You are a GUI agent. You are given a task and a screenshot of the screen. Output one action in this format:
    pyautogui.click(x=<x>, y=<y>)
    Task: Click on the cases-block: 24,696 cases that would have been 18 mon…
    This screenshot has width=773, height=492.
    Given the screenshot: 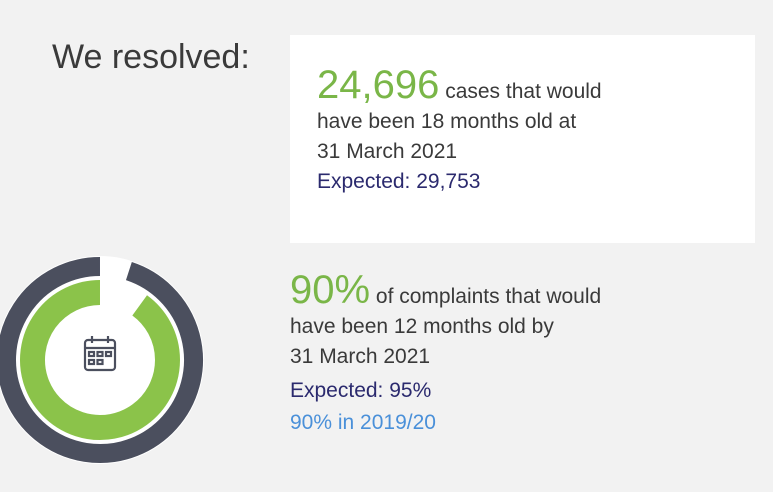 What is the action you would take?
    pyautogui.click(x=459, y=131)
    